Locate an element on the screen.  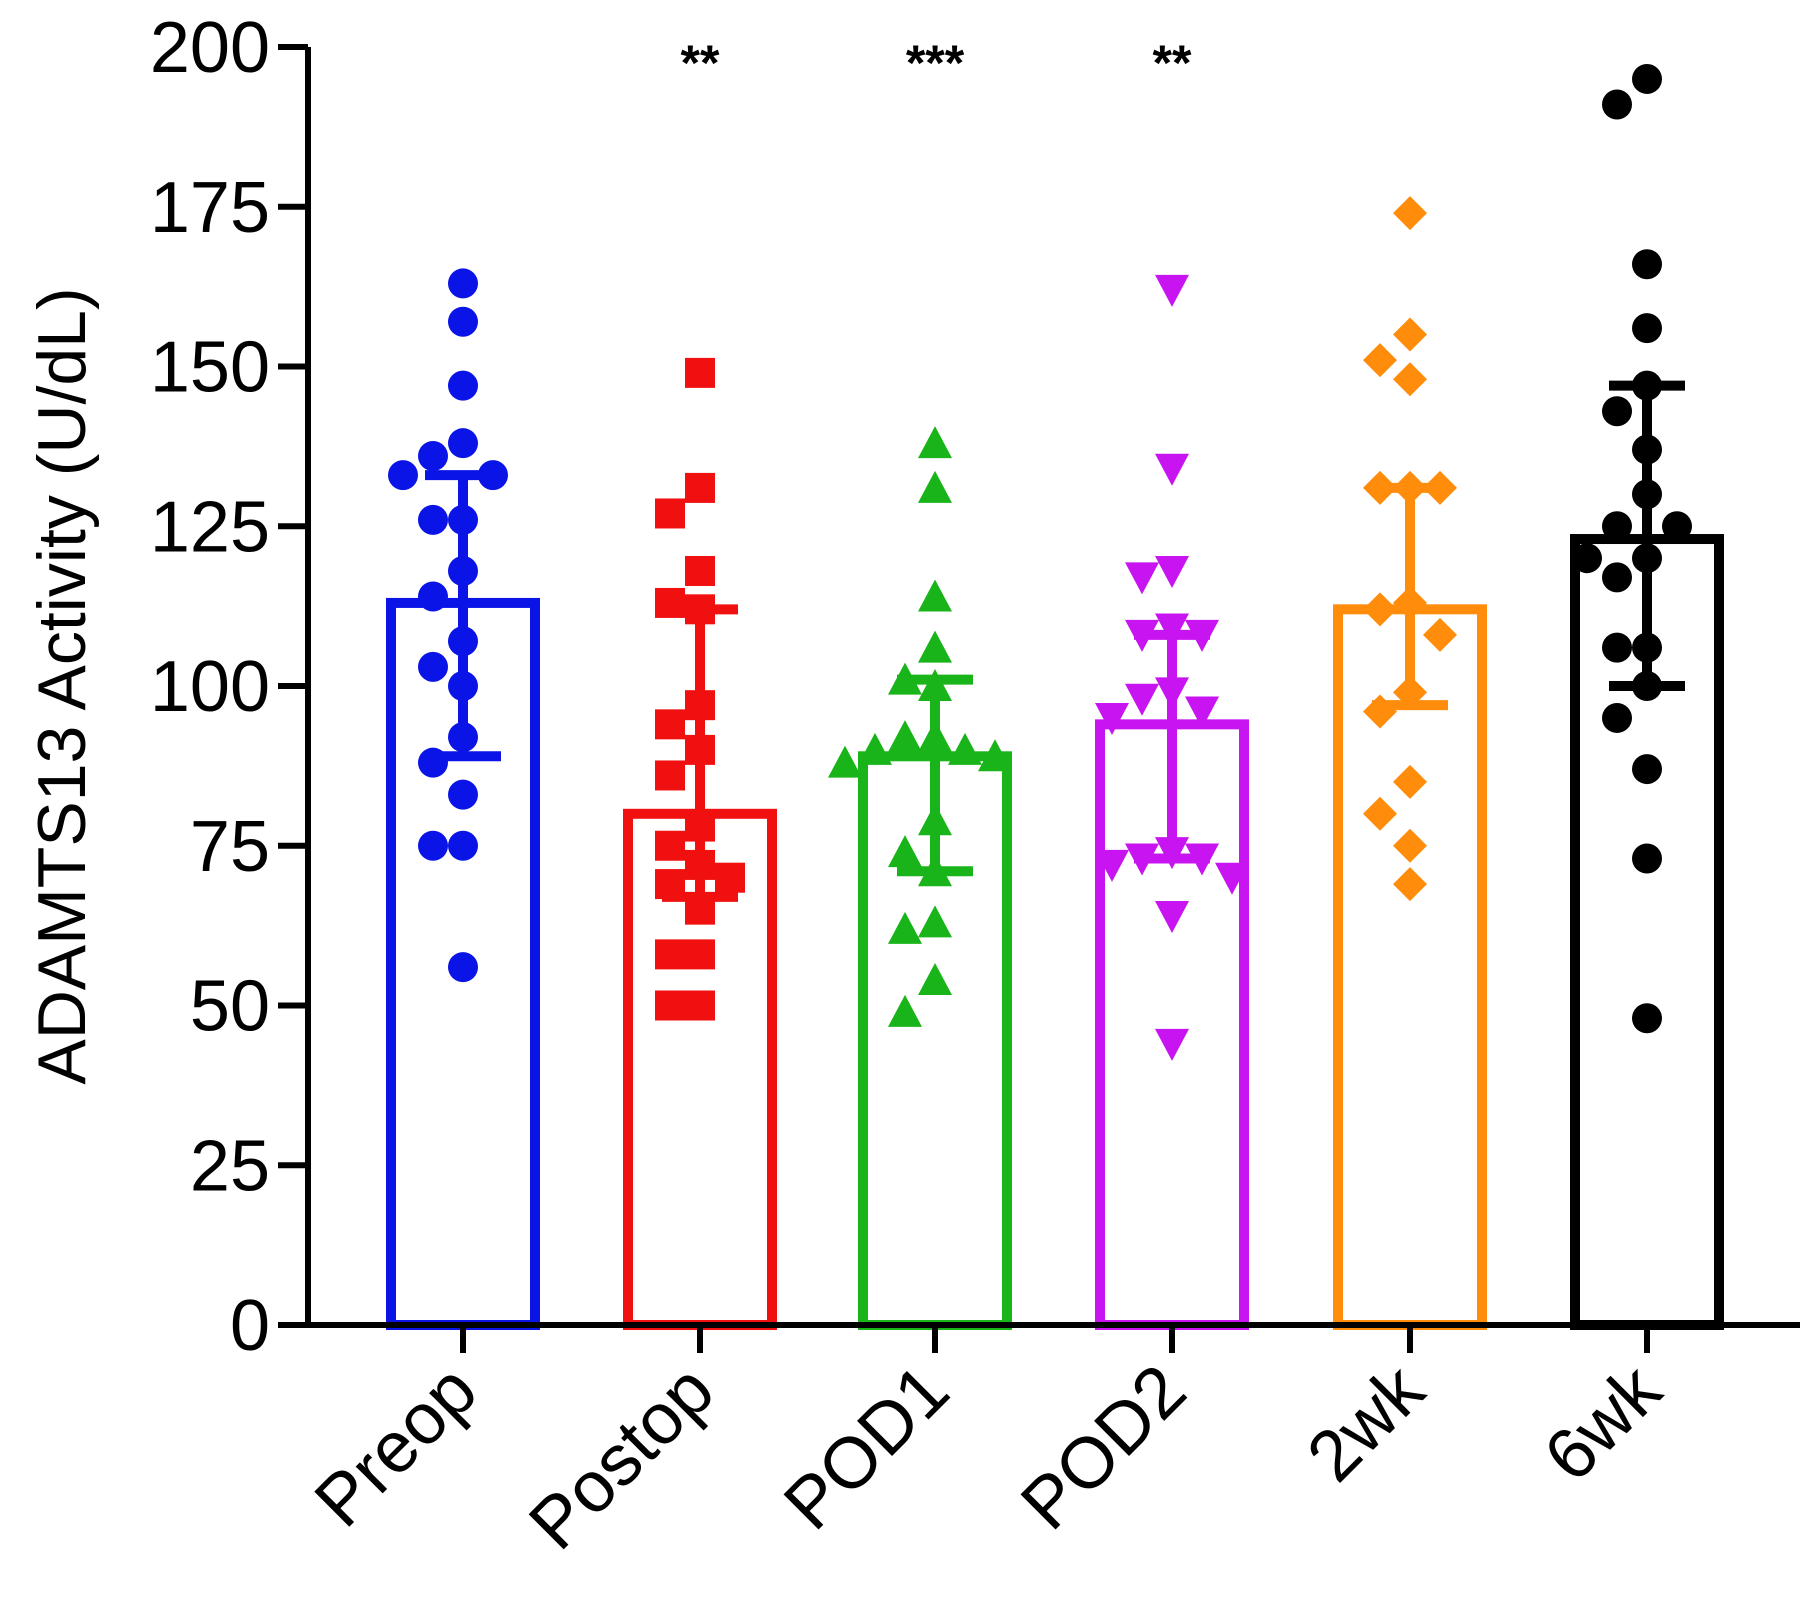
y-tick-label-175: 175 is located at coordinates (210, 208).